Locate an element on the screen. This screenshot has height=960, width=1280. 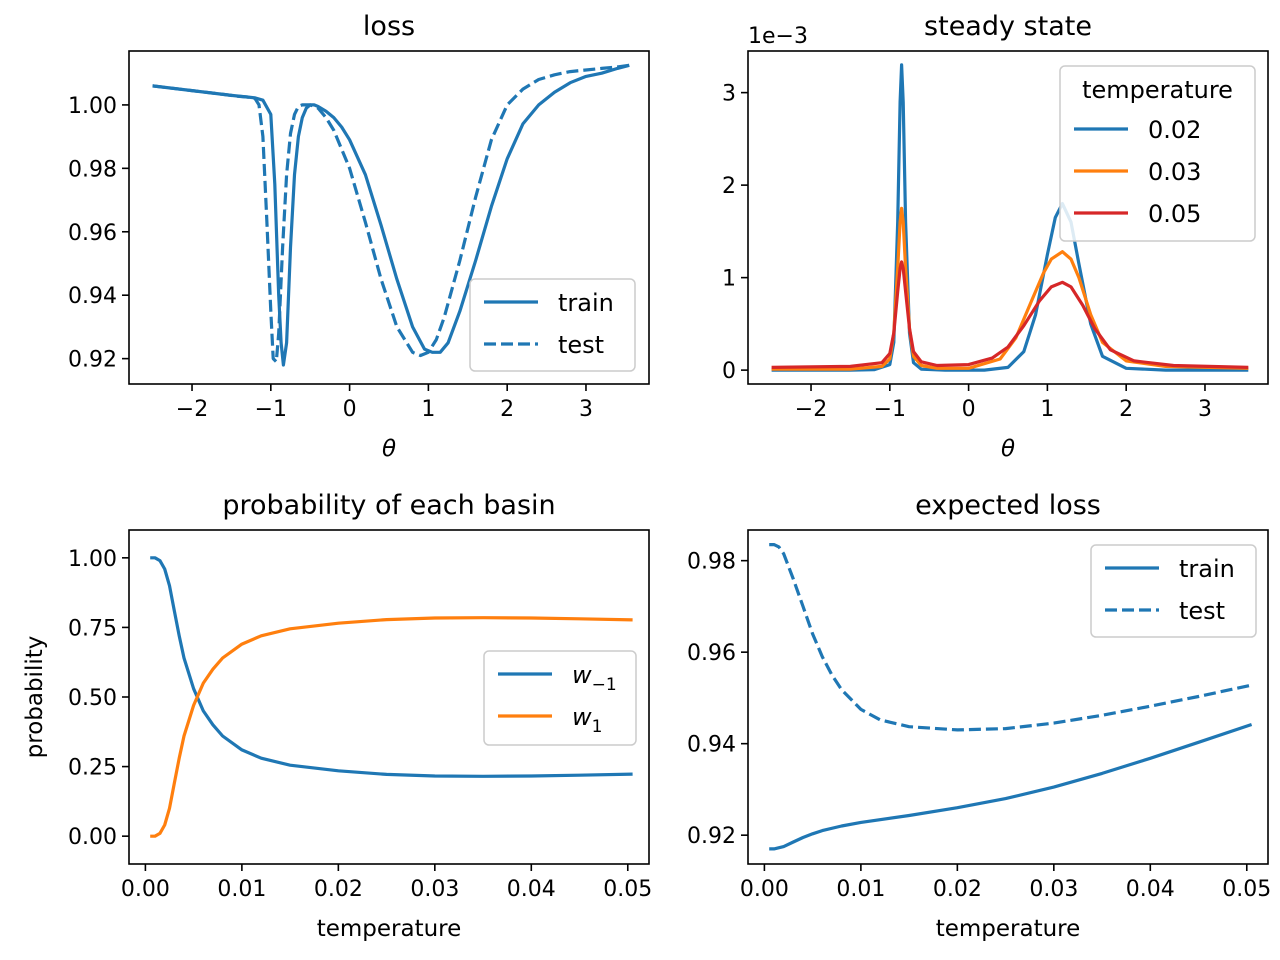
loss-series-train-line is located at coordinates (391, 215).